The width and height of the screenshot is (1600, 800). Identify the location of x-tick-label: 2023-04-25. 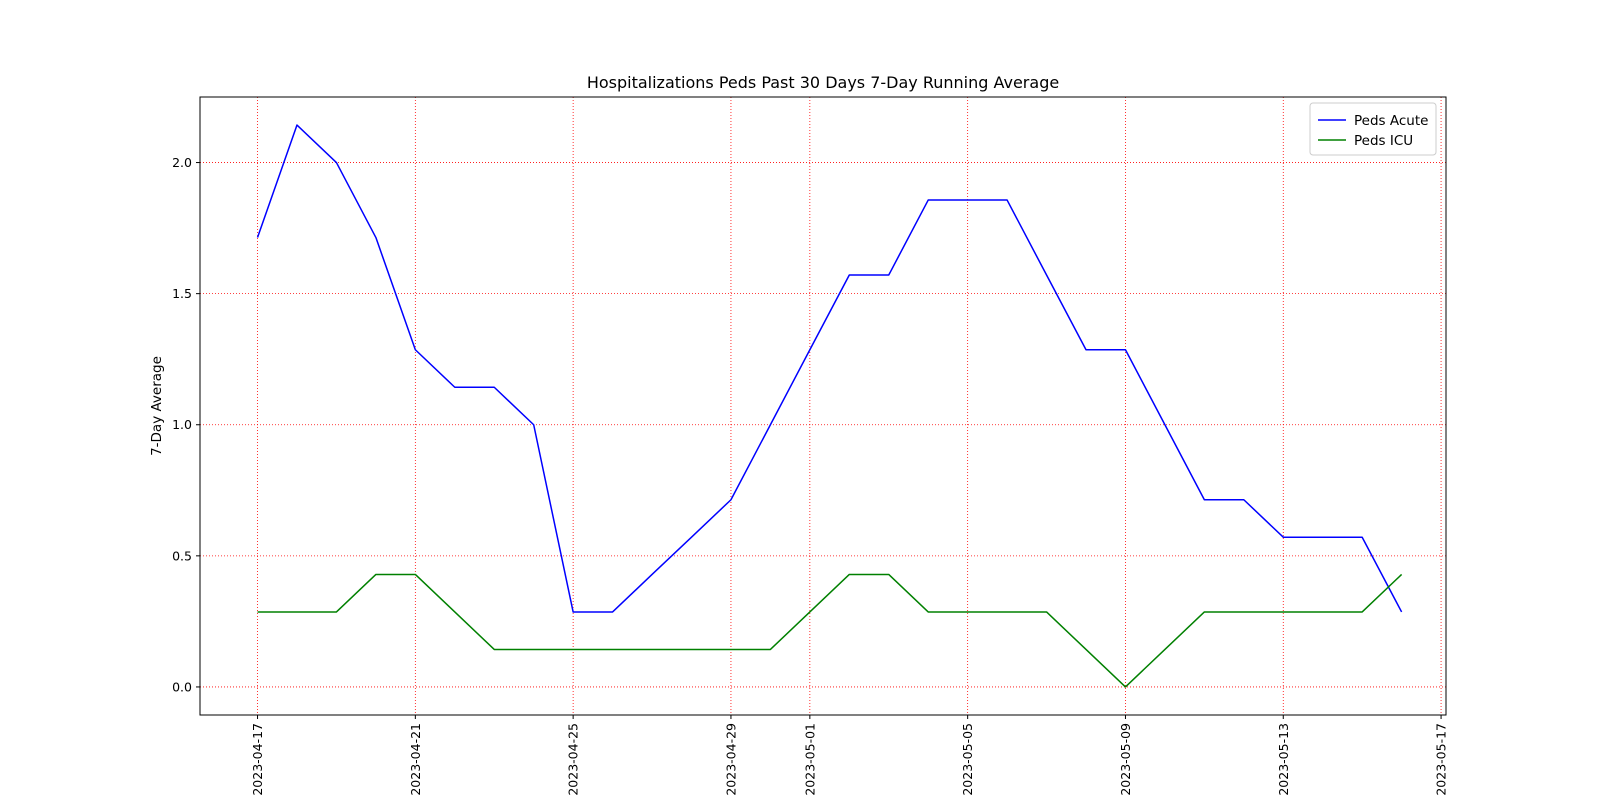
(573, 759).